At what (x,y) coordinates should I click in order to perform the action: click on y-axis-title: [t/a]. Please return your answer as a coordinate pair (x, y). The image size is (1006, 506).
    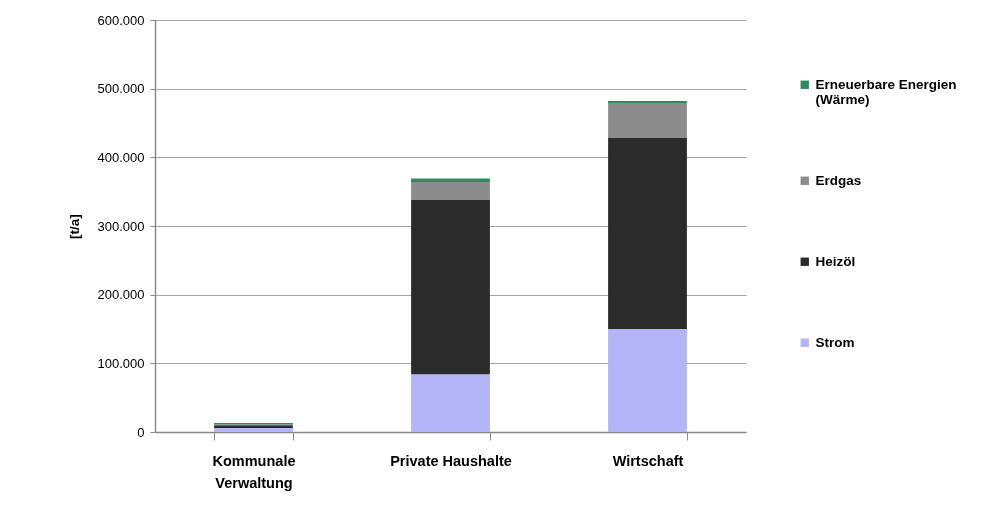
    Looking at the image, I should click on (74, 226).